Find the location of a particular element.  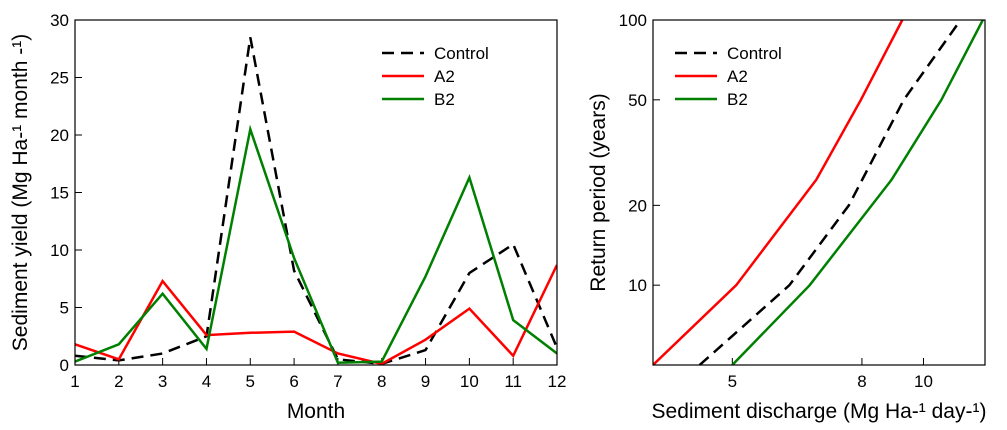

x-tick-label: 11 is located at coordinates (513, 381).